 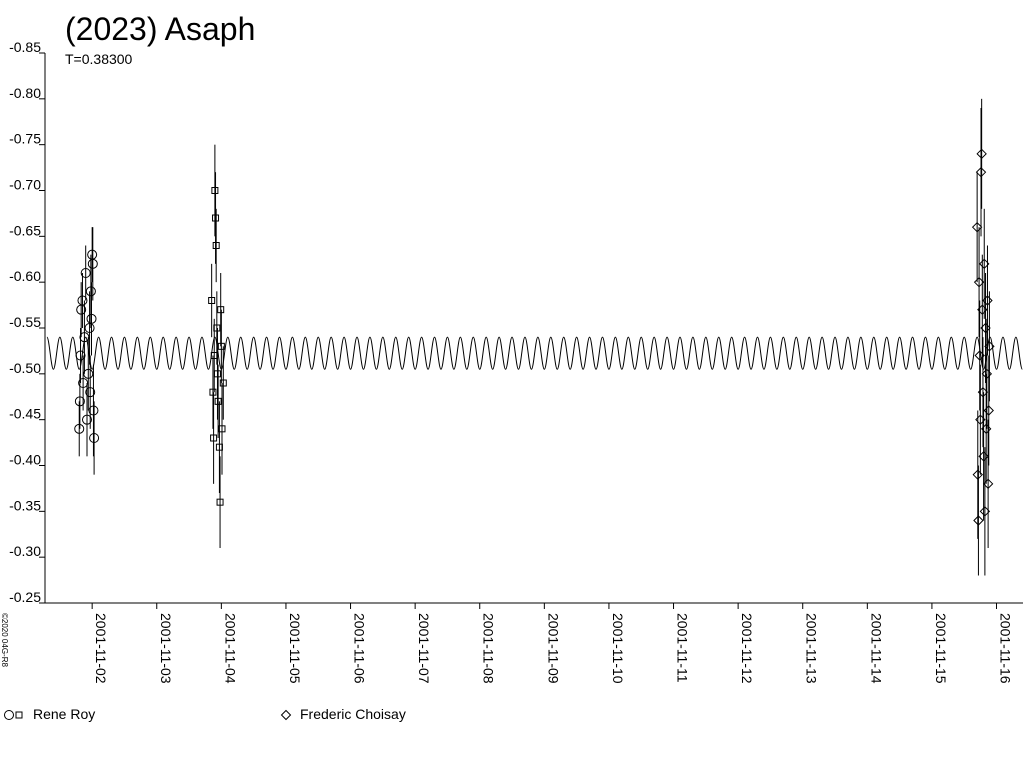 What do you see at coordinates (166, 648) in the screenshot?
I see `x-tick-label: 2001-11-03` at bounding box center [166, 648].